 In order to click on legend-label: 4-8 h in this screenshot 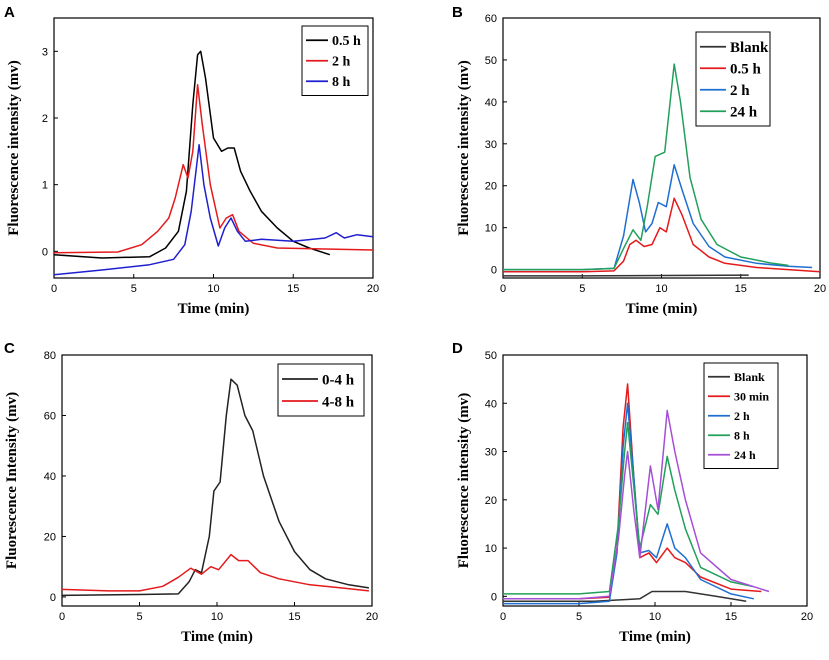, I will do `click(338, 402)`.